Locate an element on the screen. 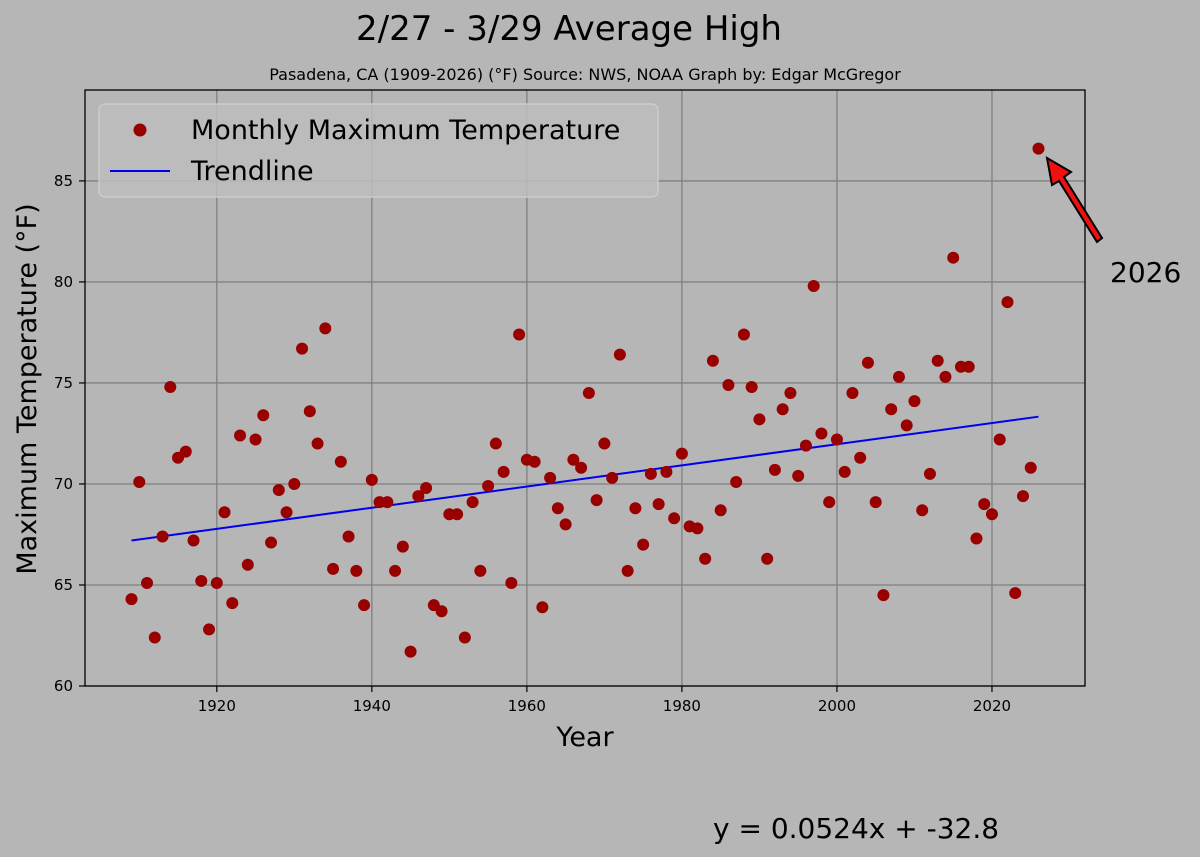 This screenshot has height=857, width=1200. x-tick-label: 1920 is located at coordinates (217, 706).